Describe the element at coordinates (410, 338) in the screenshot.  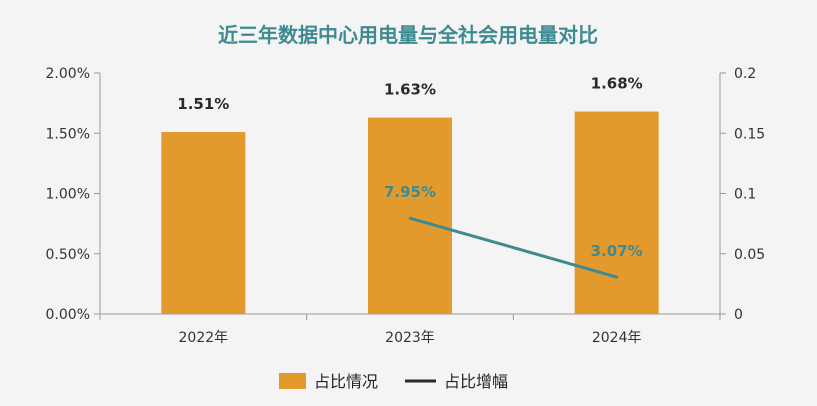
I see `x-tick-label: 2023年` at that location.